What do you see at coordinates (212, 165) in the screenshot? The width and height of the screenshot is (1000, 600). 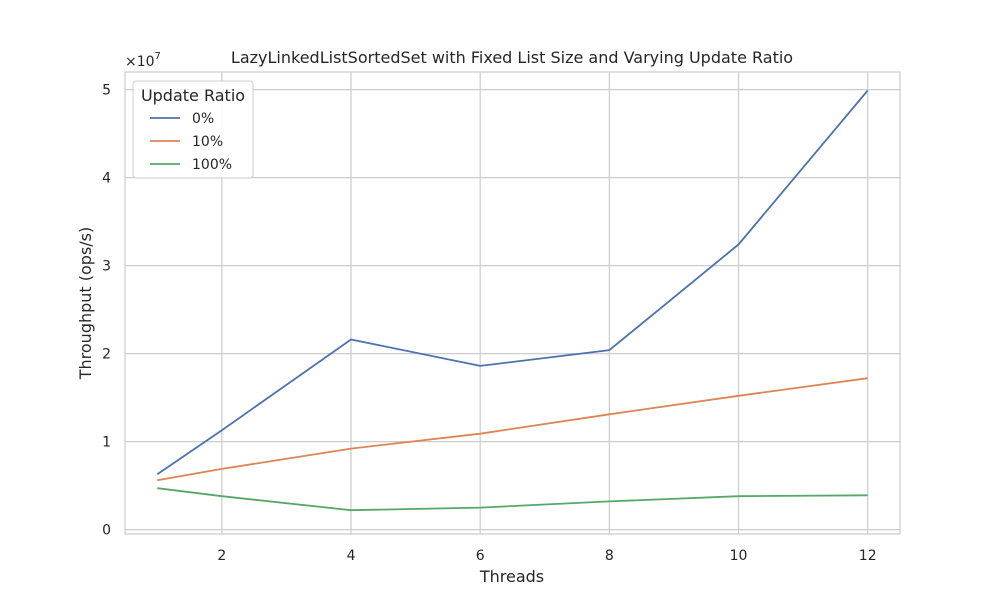 I see `legend-label: 100%` at bounding box center [212, 165].